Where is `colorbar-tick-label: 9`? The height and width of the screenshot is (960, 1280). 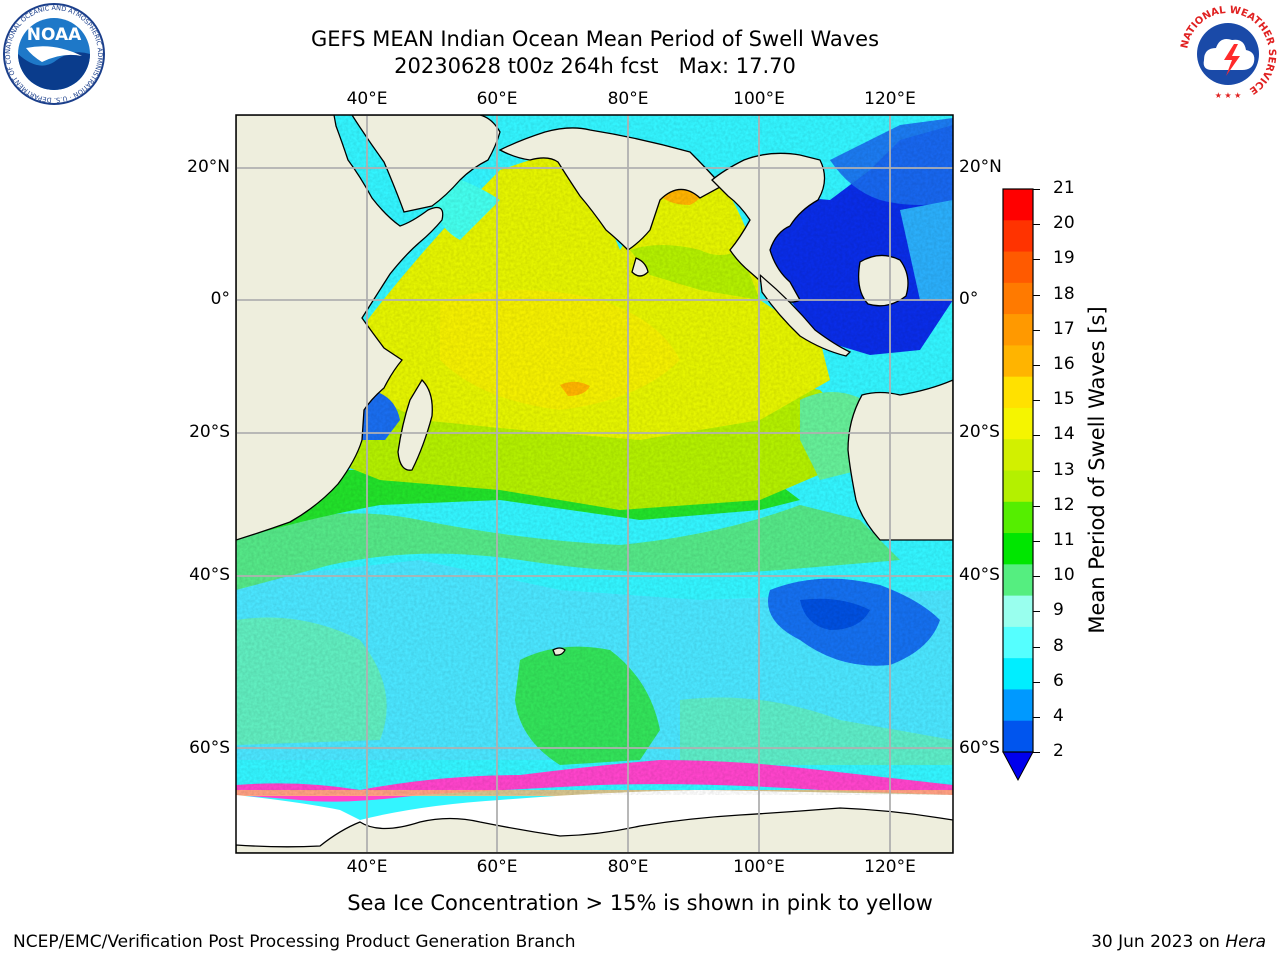
colorbar-tick-label: 9 is located at coordinates (1058, 610).